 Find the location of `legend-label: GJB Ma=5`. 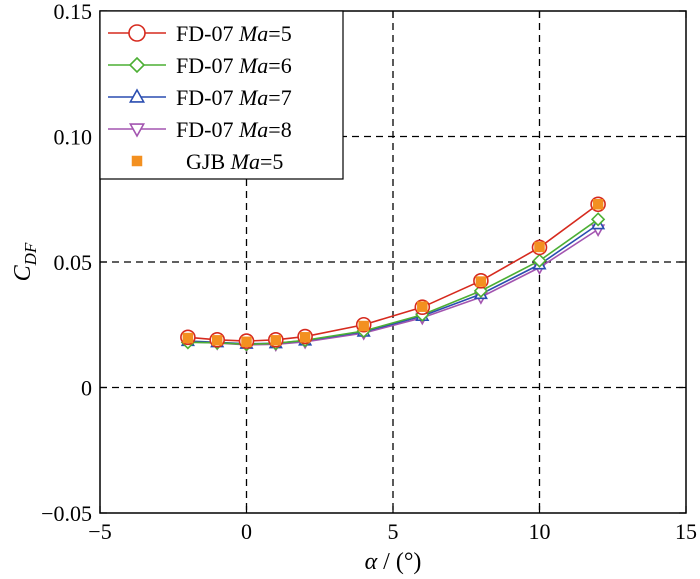

legend-label: GJB Ma=5 is located at coordinates (234, 161).